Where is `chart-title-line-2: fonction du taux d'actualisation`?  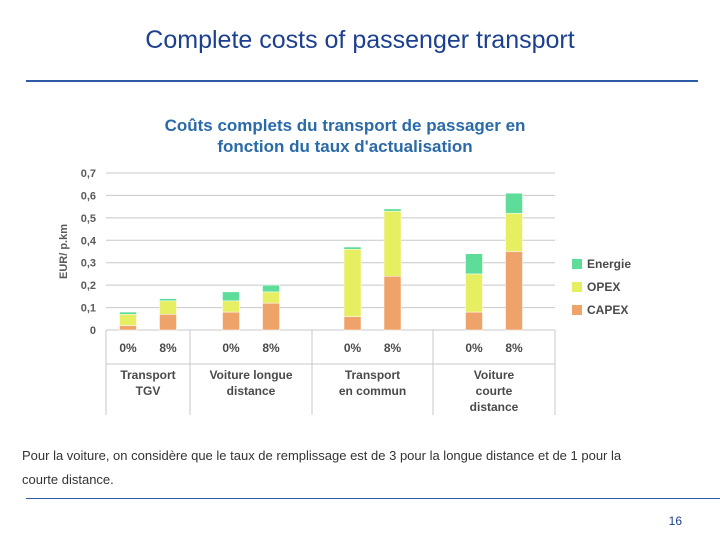 chart-title-line-2: fonction du taux d'actualisation is located at coordinates (345, 146).